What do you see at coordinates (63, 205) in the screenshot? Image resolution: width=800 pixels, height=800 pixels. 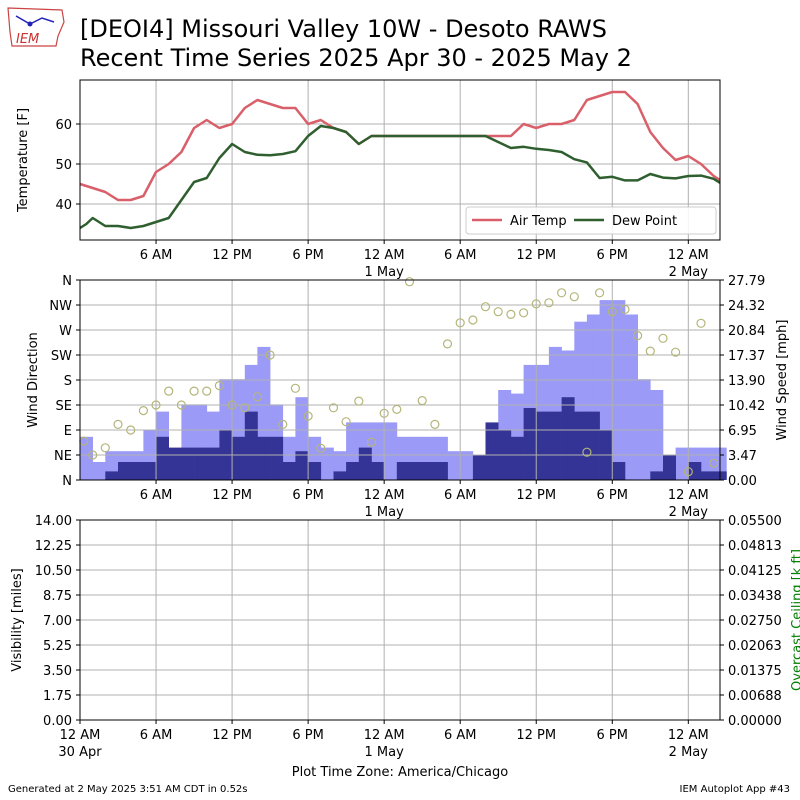 I see `temperature-y-tick-label: 40` at bounding box center [63, 205].